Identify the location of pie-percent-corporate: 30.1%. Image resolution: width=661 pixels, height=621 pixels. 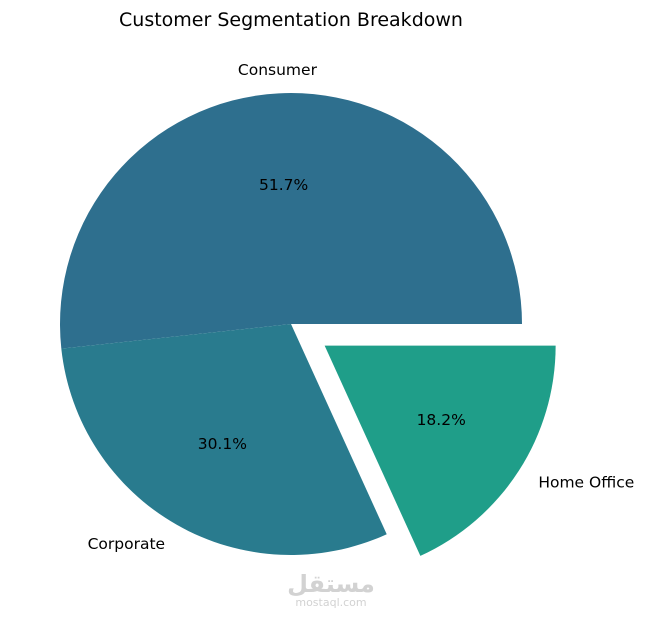
(222, 444).